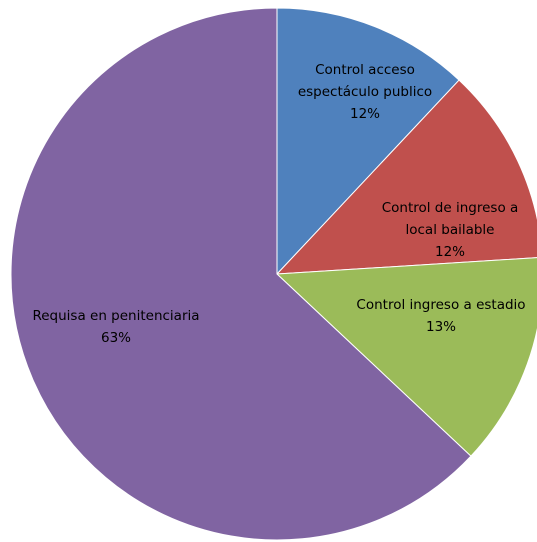 The image size is (537, 542). What do you see at coordinates (116, 316) in the screenshot?
I see `category-label: Requisa en penitenciaria` at bounding box center [116, 316].